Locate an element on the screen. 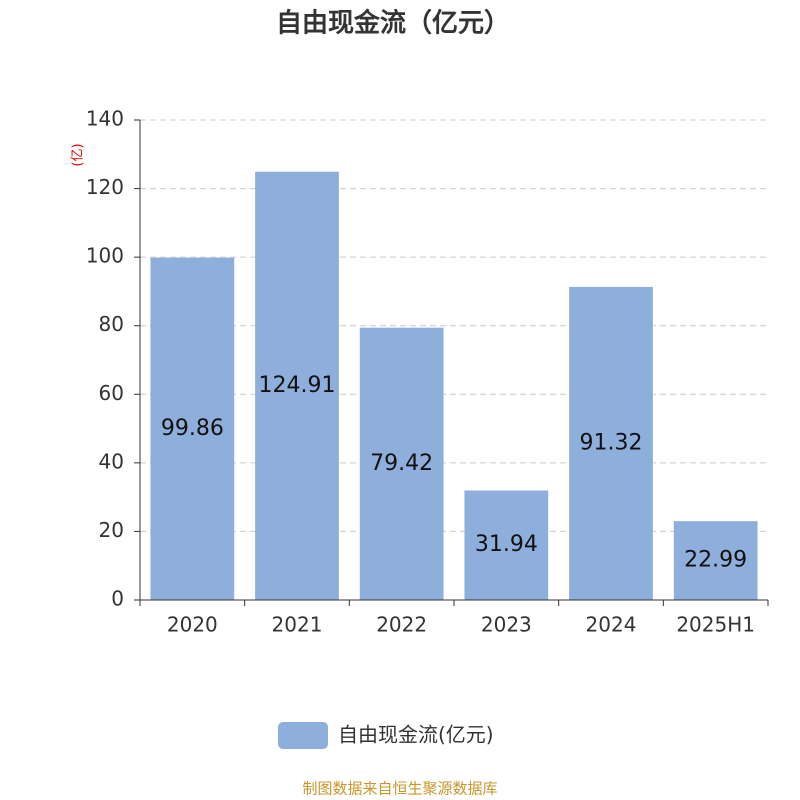  y-tick-label: 80 is located at coordinates (111, 324).